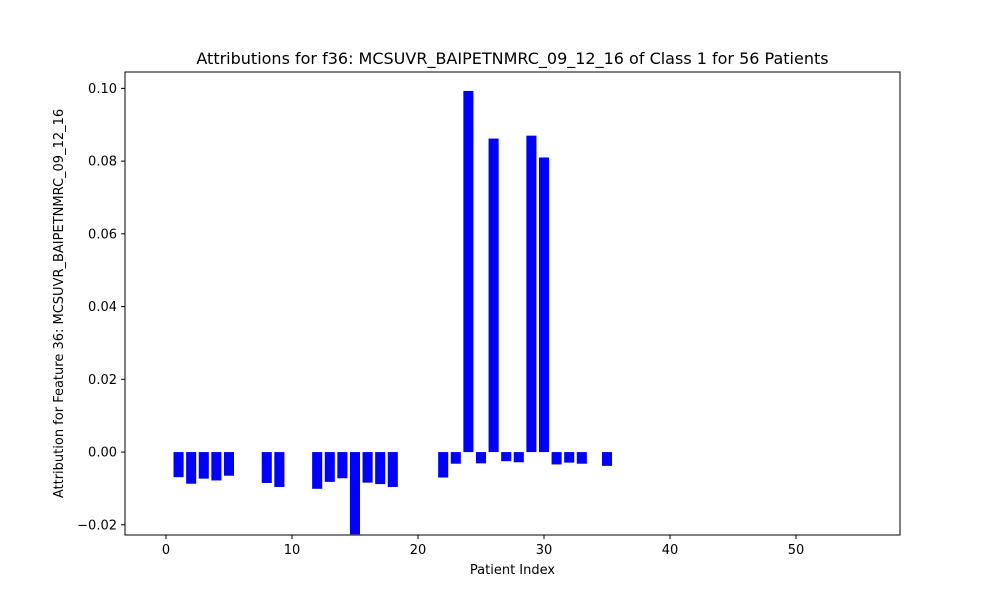 The height and width of the screenshot is (600, 1000). What do you see at coordinates (102, 453) in the screenshot?
I see `y-tick-label: 0.00` at bounding box center [102, 453].